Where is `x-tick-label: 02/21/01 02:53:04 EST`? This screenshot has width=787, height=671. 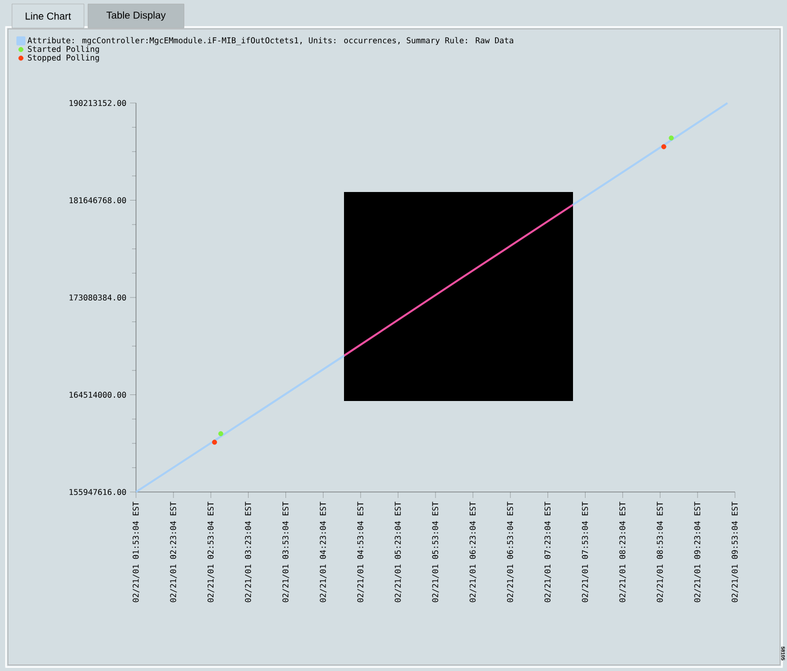 x-tick-label: 02/21/01 02:53:04 EST is located at coordinates (211, 552).